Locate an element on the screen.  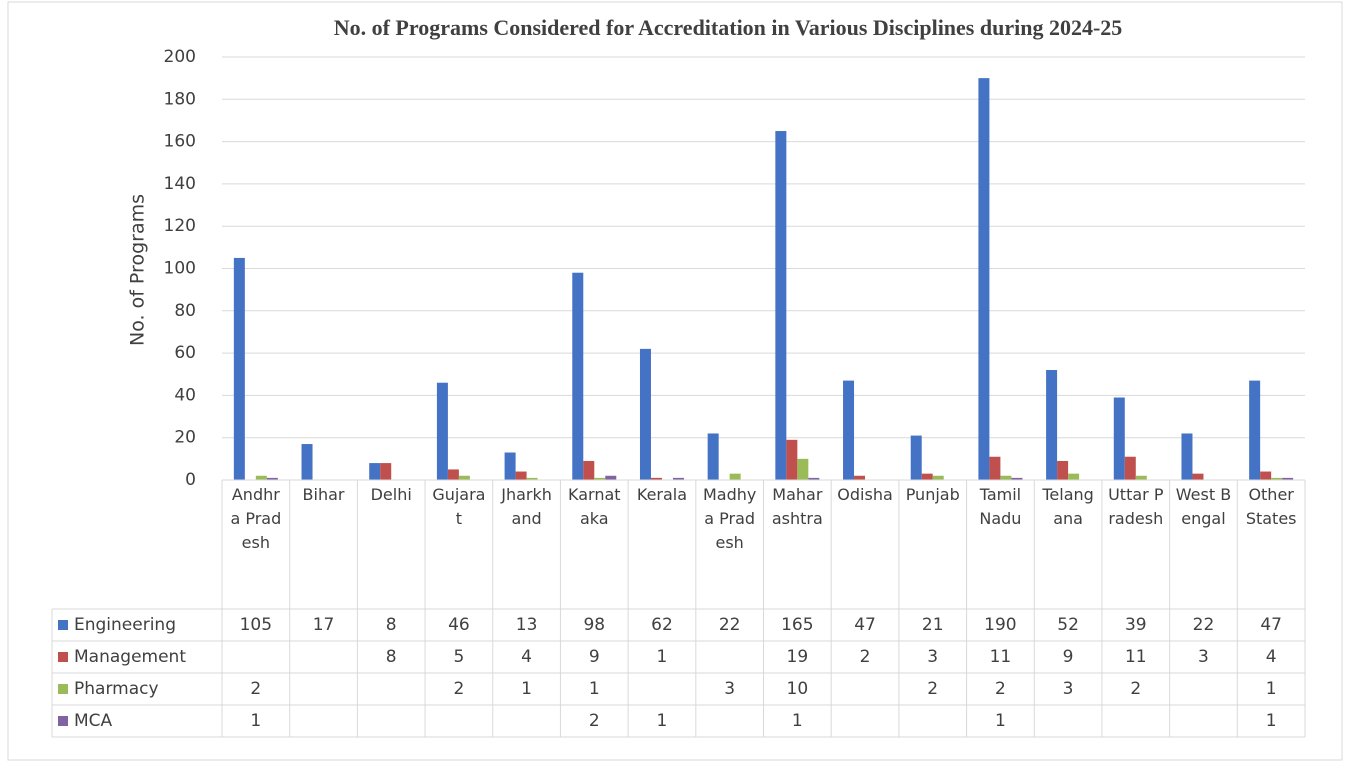
table-value: 9 is located at coordinates (594, 657).